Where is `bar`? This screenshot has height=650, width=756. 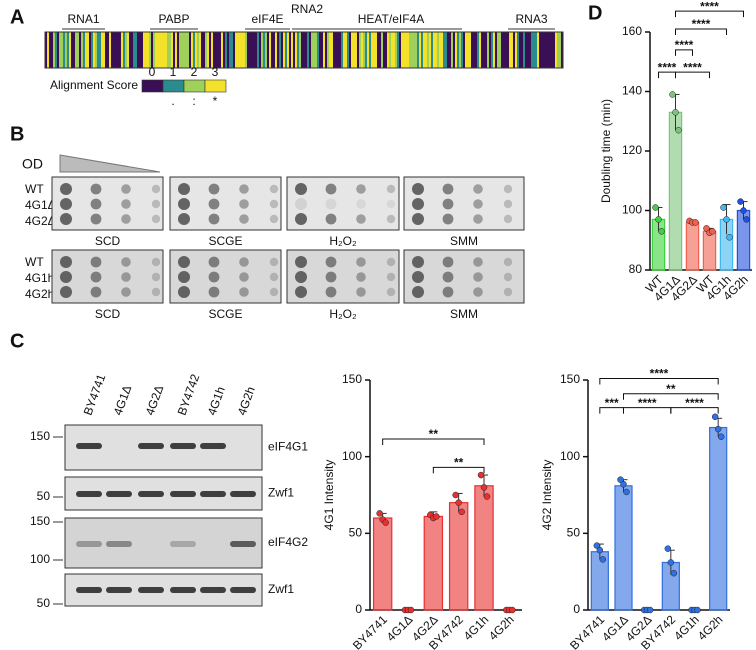 bar is located at coordinates (623, 548).